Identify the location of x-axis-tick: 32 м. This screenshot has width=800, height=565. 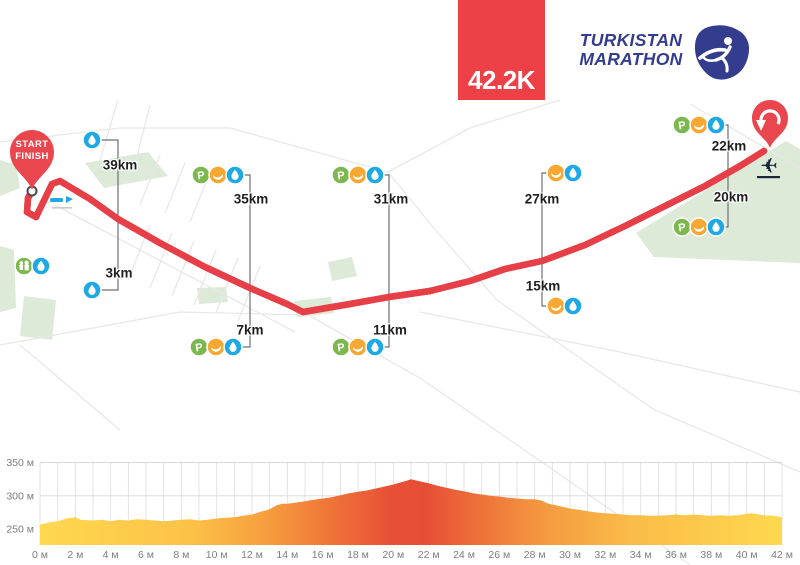
(605, 555).